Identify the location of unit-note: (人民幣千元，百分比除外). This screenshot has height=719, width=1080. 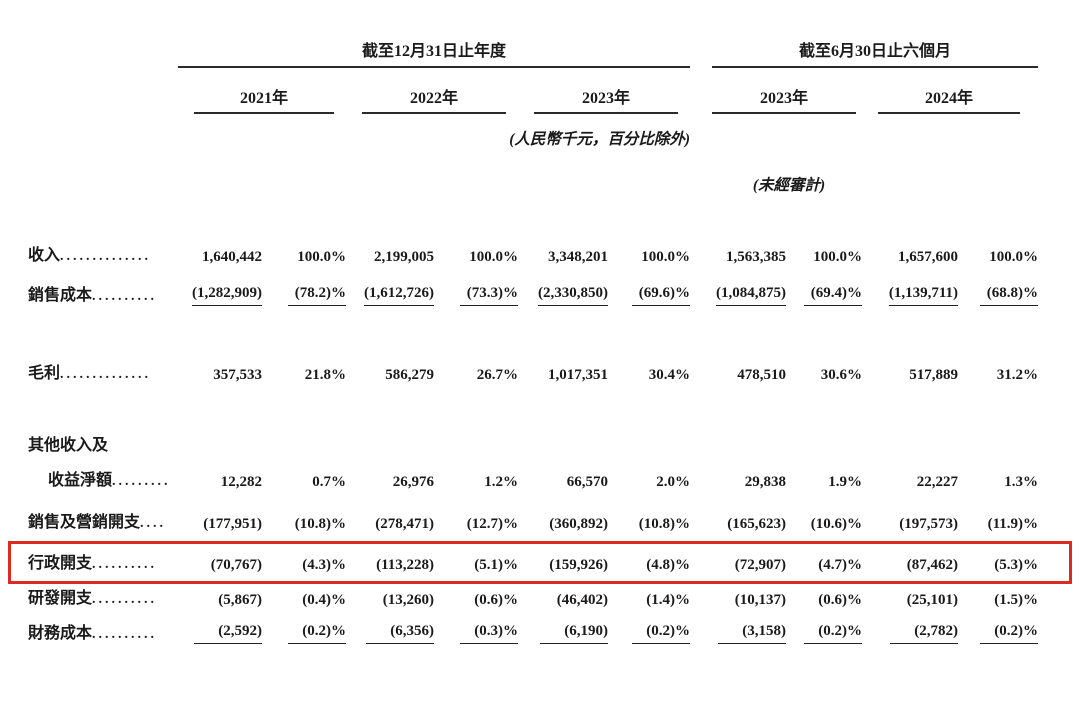
(600, 140).